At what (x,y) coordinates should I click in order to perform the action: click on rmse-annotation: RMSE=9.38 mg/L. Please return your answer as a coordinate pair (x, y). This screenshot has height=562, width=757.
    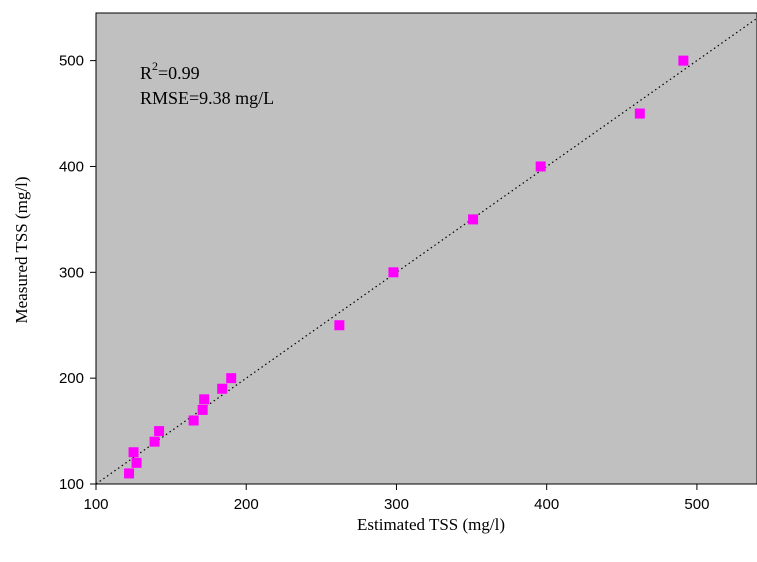
    Looking at the image, I should click on (207, 98).